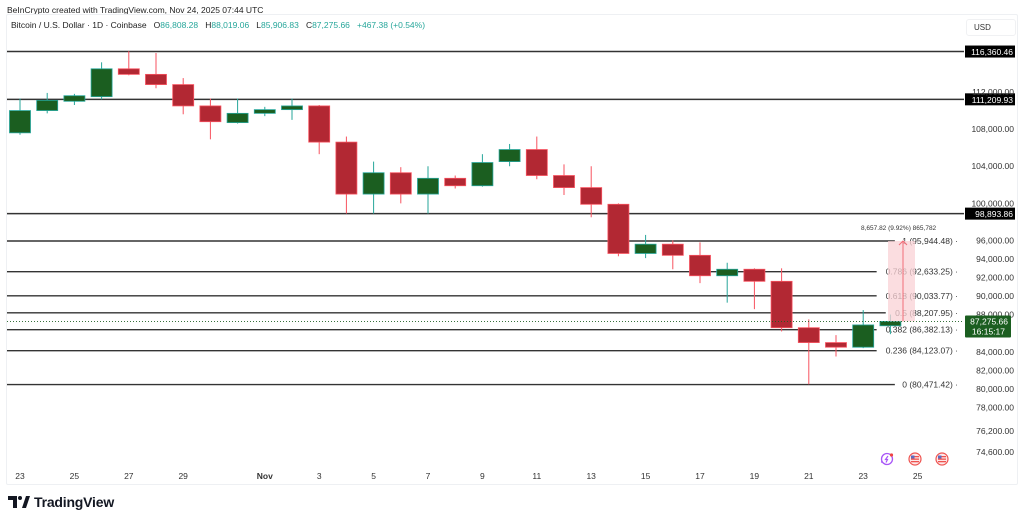  I want to click on price-tick: 88,000.00, so click(995, 315).